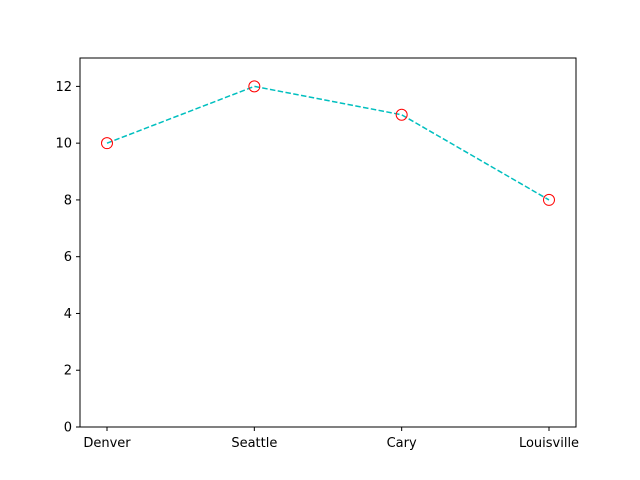  Describe the element at coordinates (402, 443) in the screenshot. I see `x-tick-label: Cary` at that location.